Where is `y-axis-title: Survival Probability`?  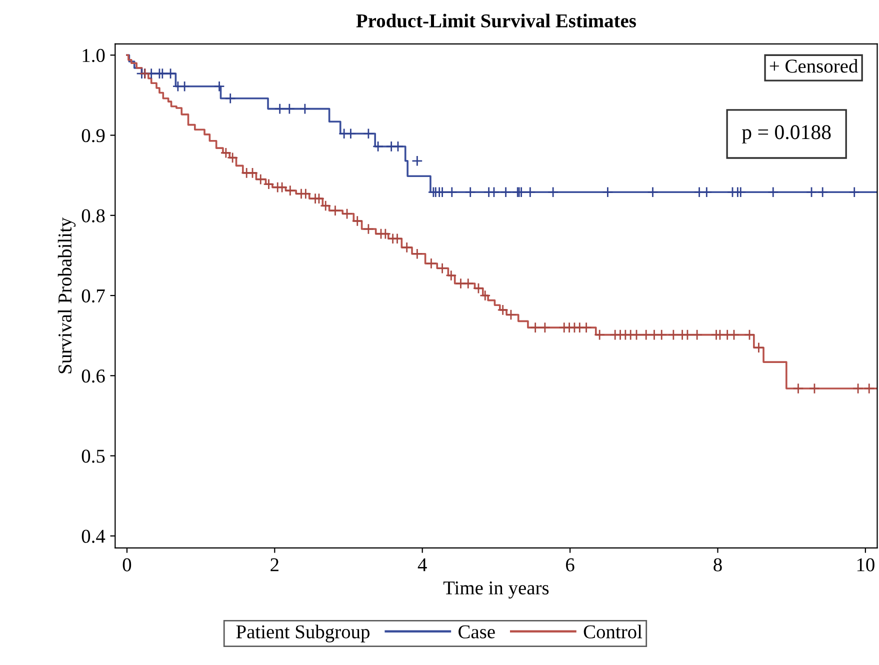 y-axis-title: Survival Probability is located at coordinates (67, 295).